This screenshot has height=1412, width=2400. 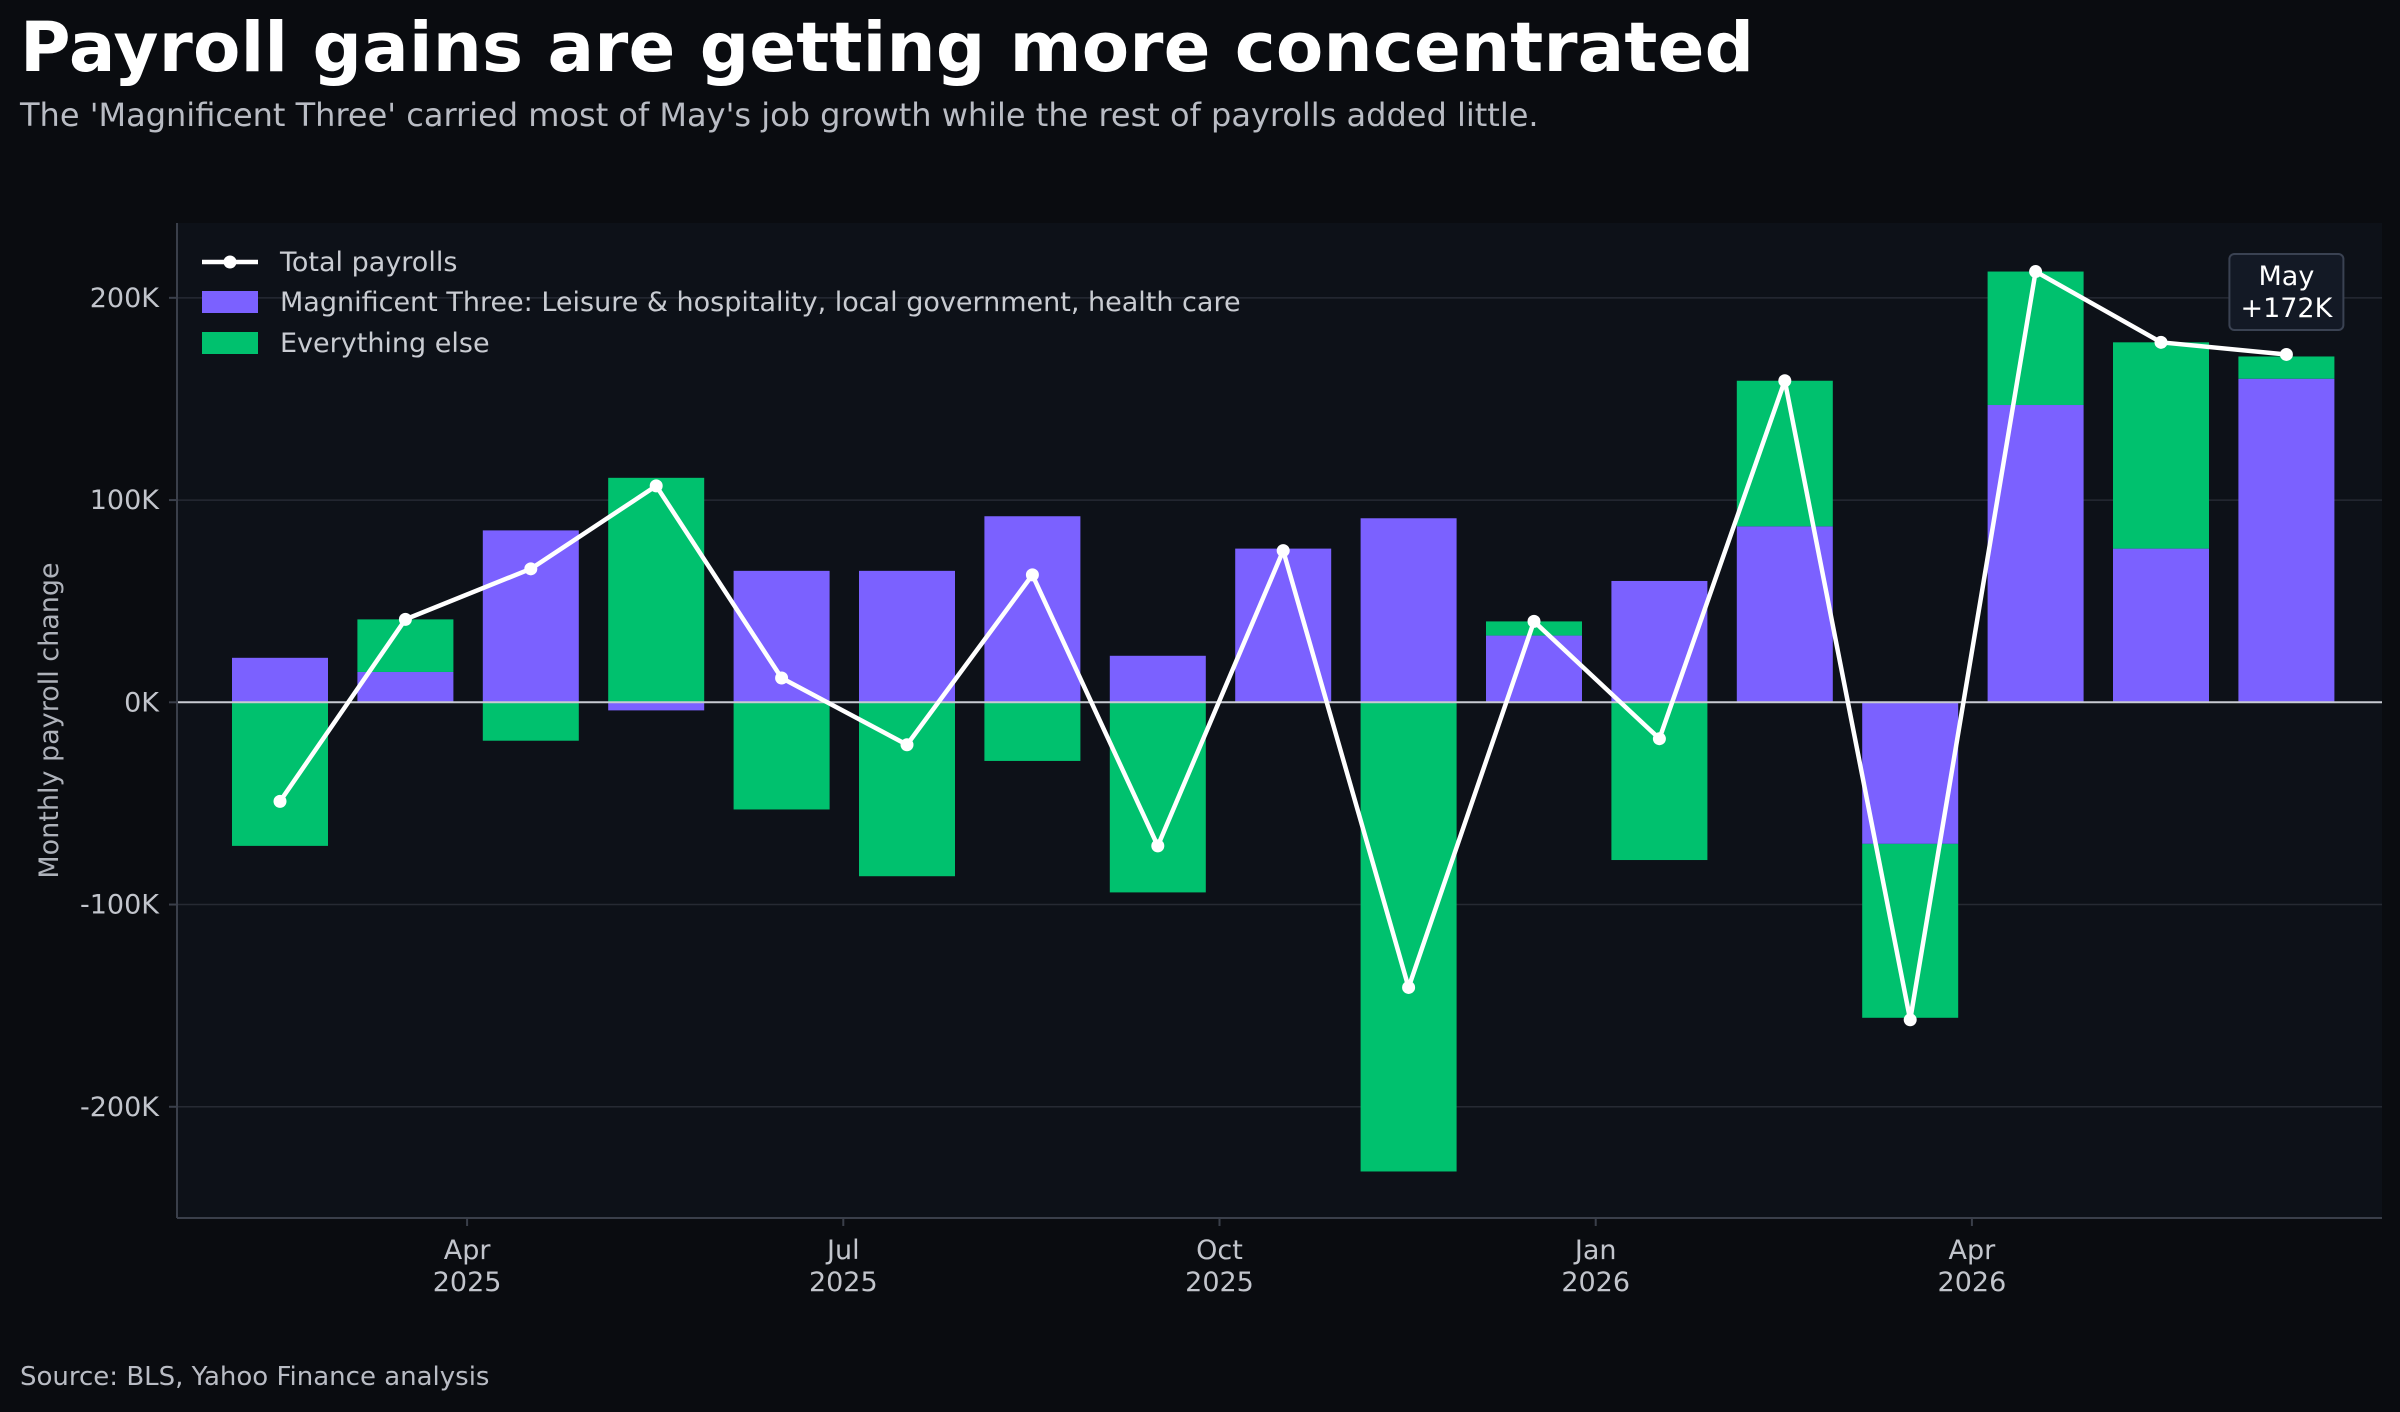 I want to click on legend-label-everything-else: Everything else, so click(x=385, y=343).